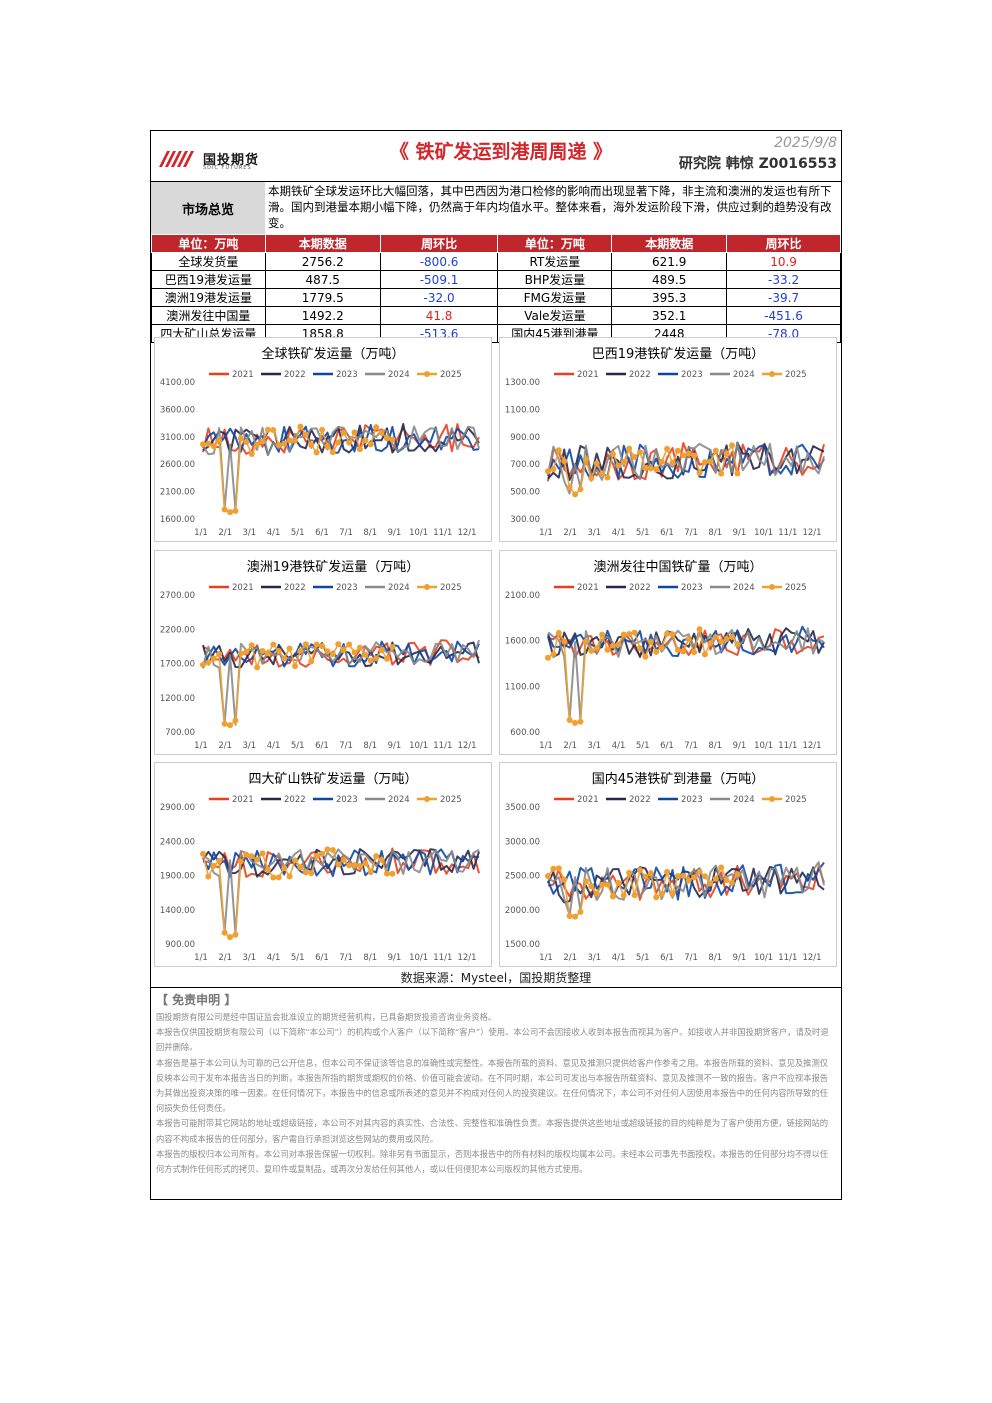 The width and height of the screenshot is (992, 1403). Describe the element at coordinates (496, 978) in the screenshot. I see `data-source: 数据来源：Mysteel，国投期货整理` at that location.